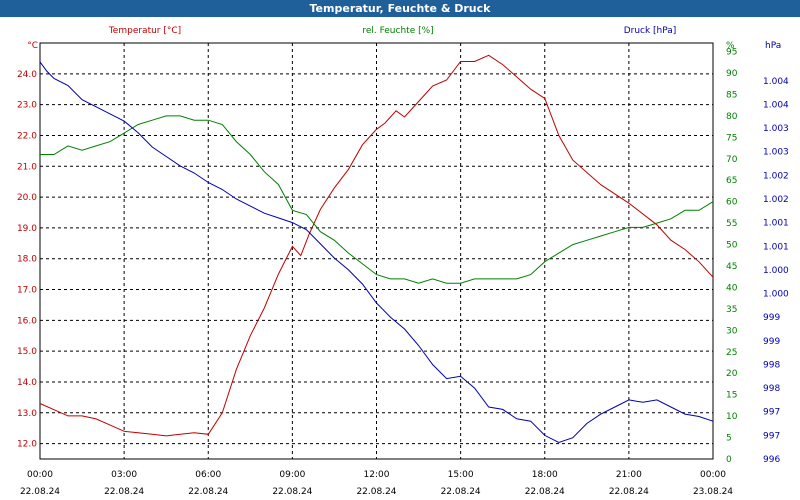  What do you see at coordinates (397, 31) in the screenshot?
I see `humidity-axis-title: rel. Feuchte [%]` at bounding box center [397, 31].